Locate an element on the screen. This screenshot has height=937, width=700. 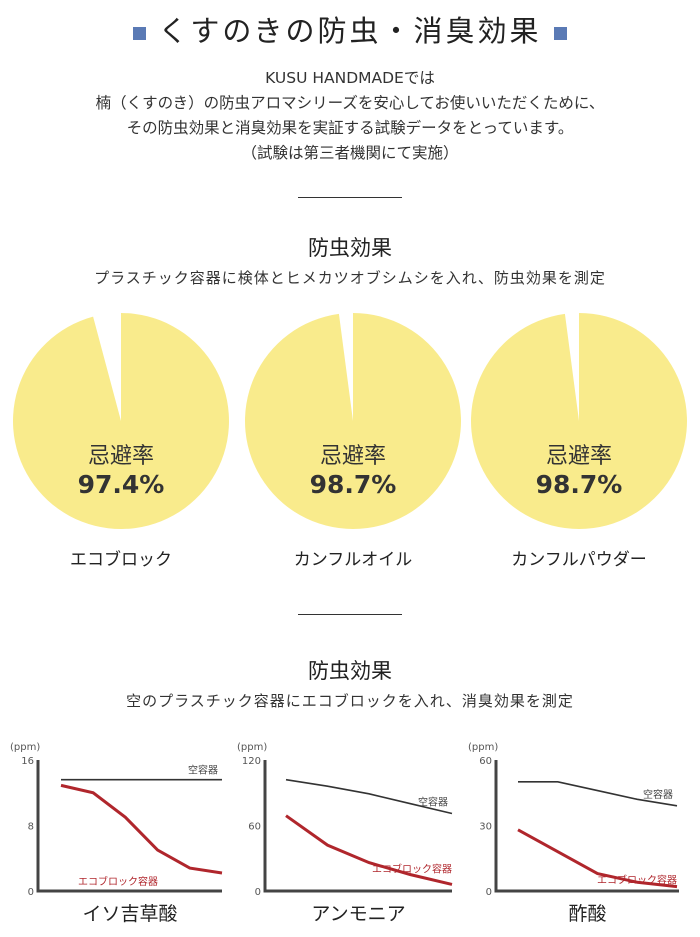
y-tick-label: 8 is located at coordinates (31, 827).